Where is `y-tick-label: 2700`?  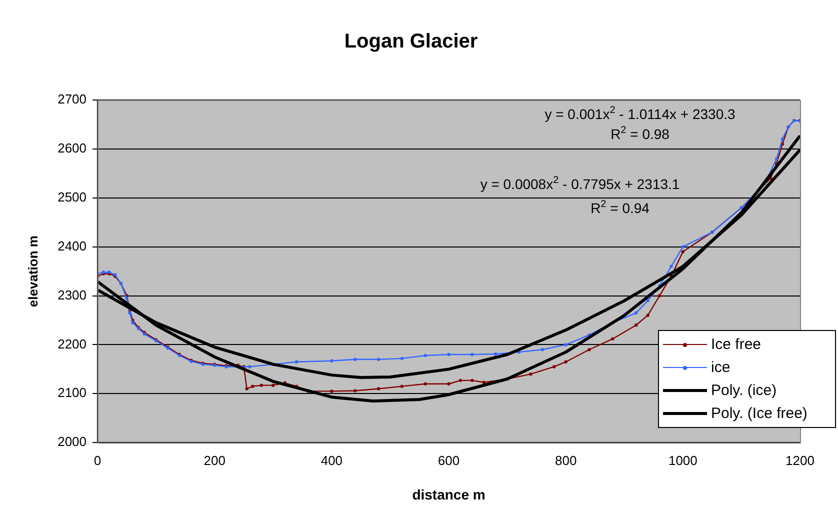 y-tick-label: 2700 is located at coordinates (72, 99).